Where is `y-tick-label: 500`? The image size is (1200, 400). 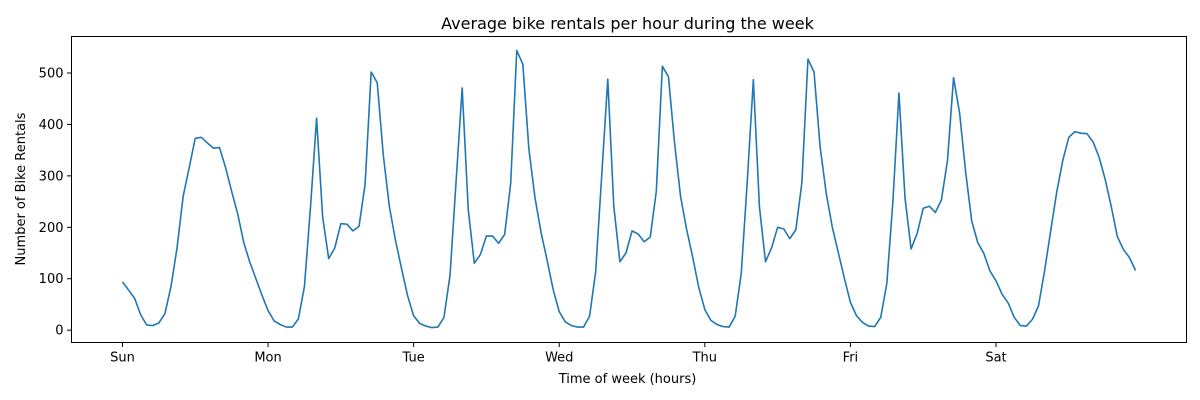 y-tick-label: 500 is located at coordinates (51, 74).